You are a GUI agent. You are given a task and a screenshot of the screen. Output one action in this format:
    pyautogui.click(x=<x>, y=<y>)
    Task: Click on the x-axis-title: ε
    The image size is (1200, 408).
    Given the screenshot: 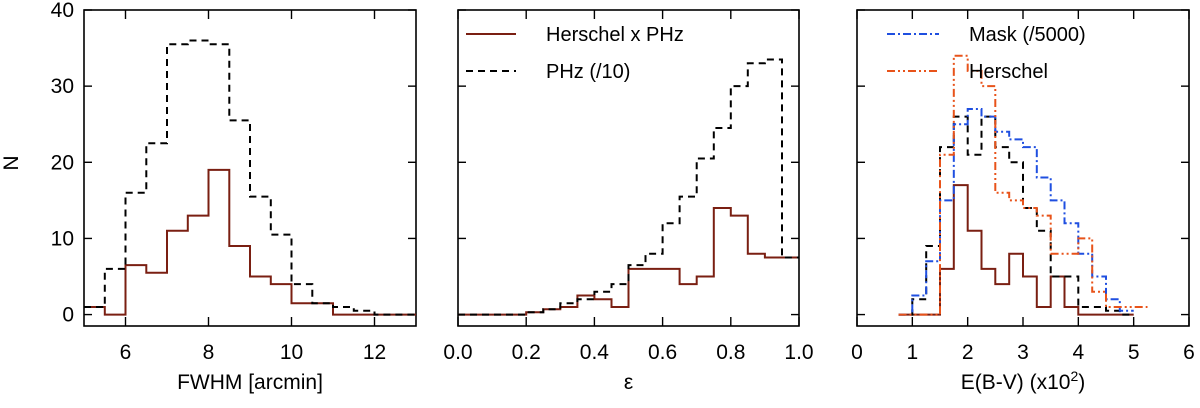 What is the action you would take?
    pyautogui.click(x=628, y=382)
    